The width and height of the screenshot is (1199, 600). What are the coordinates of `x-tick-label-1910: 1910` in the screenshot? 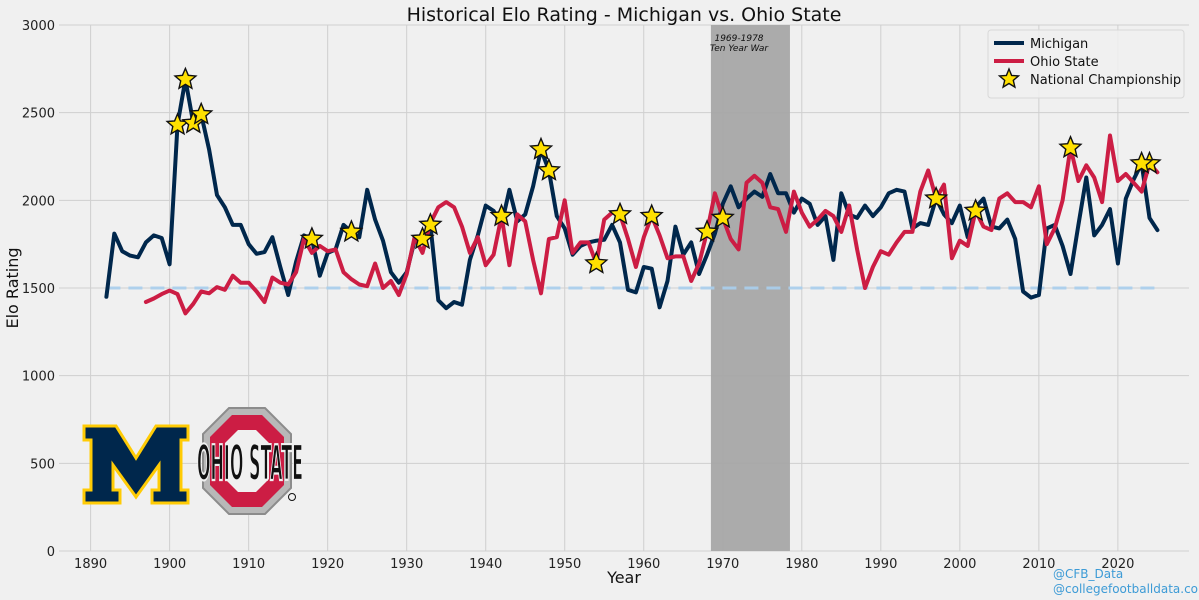 It's located at (248, 564).